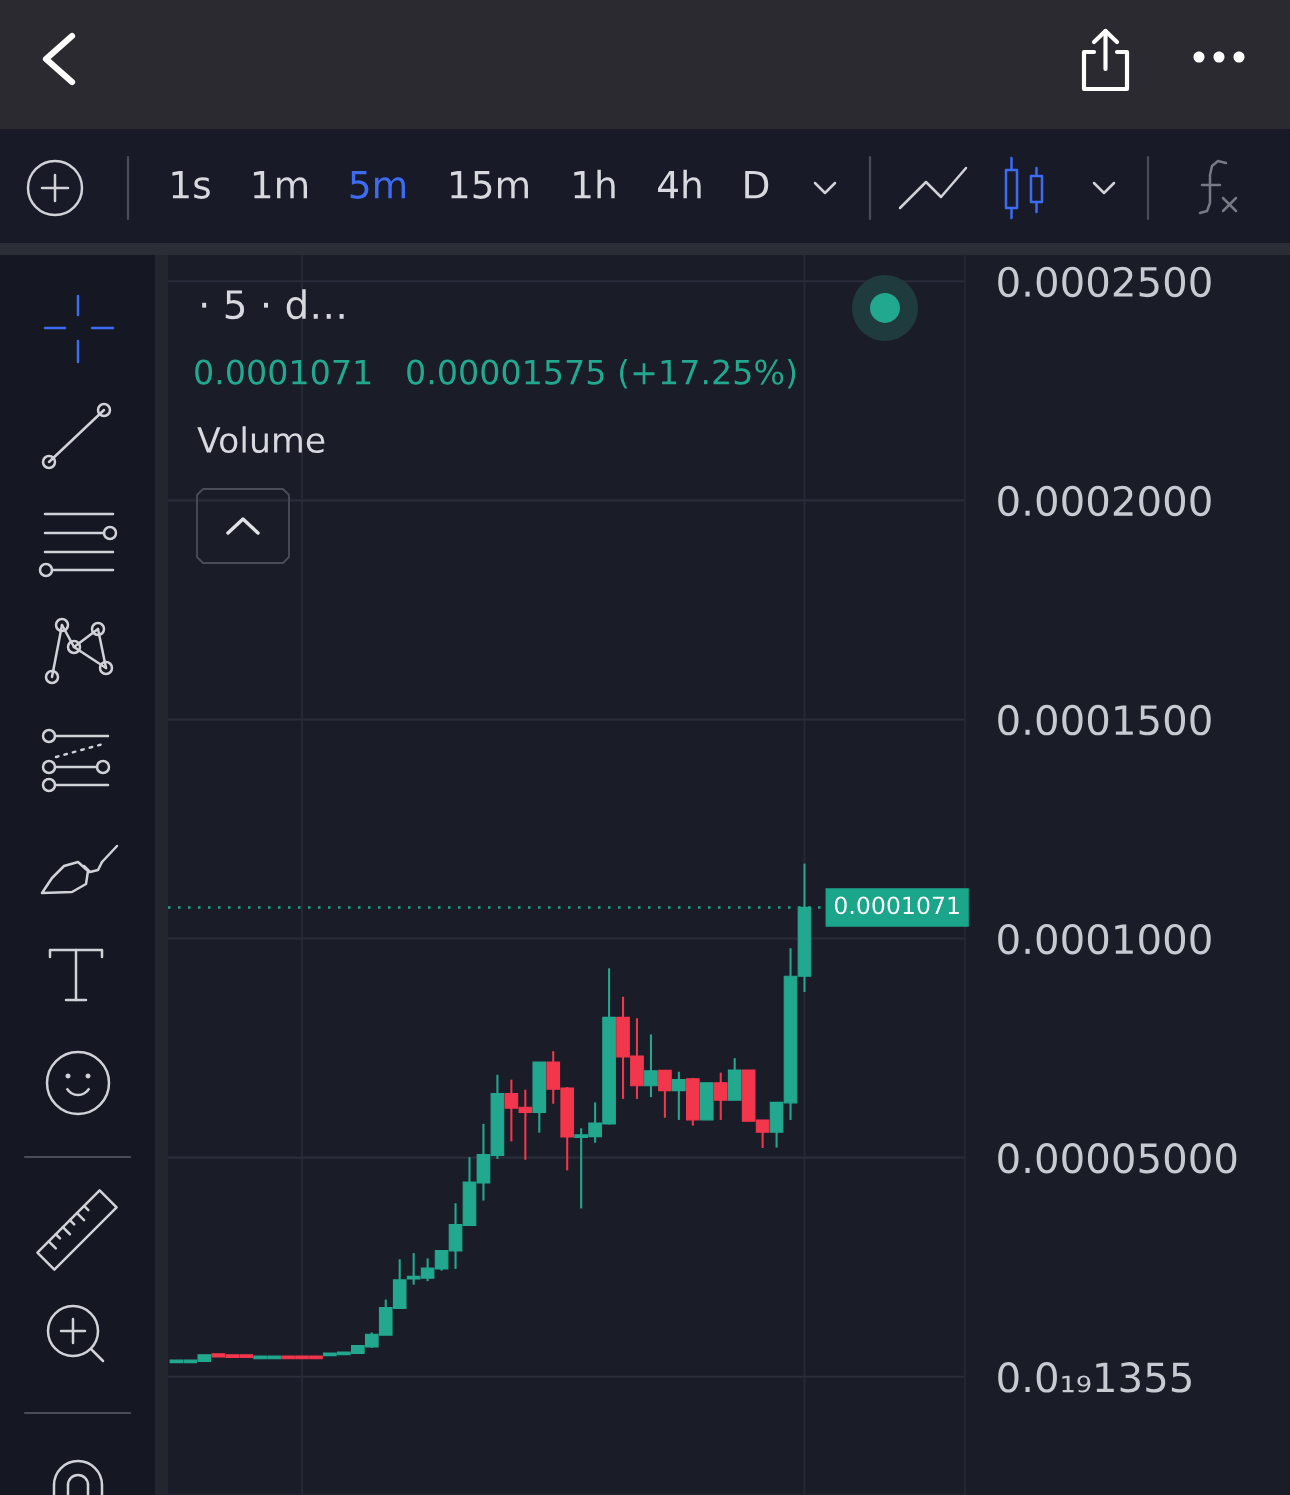 Image resolution: width=1290 pixels, height=1495 pixels. What do you see at coordinates (1117, 1158) in the screenshot?
I see `y-tick-label: 0.00005000` at bounding box center [1117, 1158].